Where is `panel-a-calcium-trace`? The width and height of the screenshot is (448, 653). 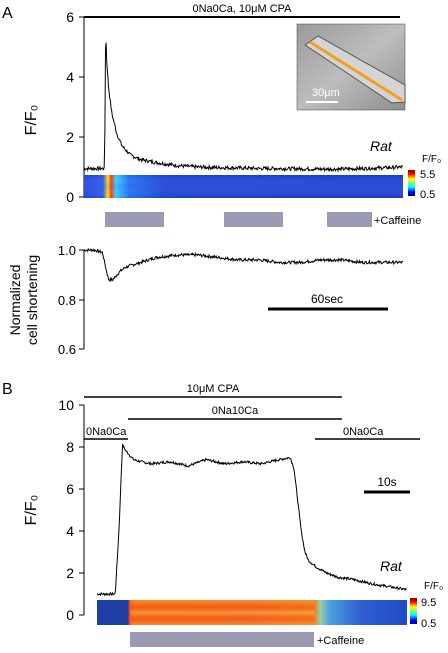
panel-a-calcium-trace is located at coordinates (243, 107).